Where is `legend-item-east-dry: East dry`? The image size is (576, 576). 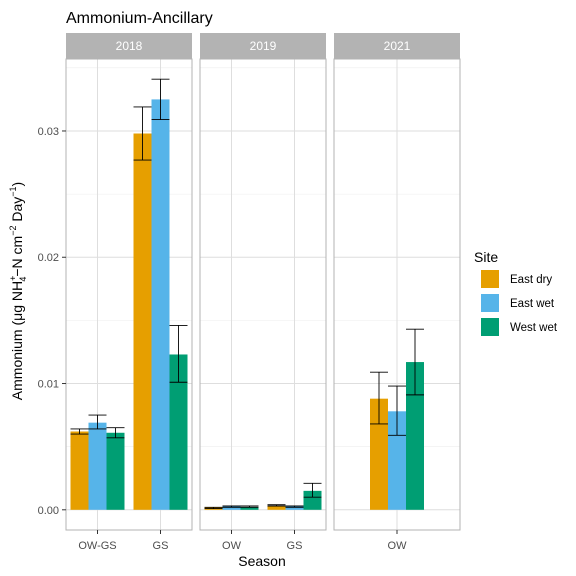 legend-item-east-dry: East dry is located at coordinates (516, 279).